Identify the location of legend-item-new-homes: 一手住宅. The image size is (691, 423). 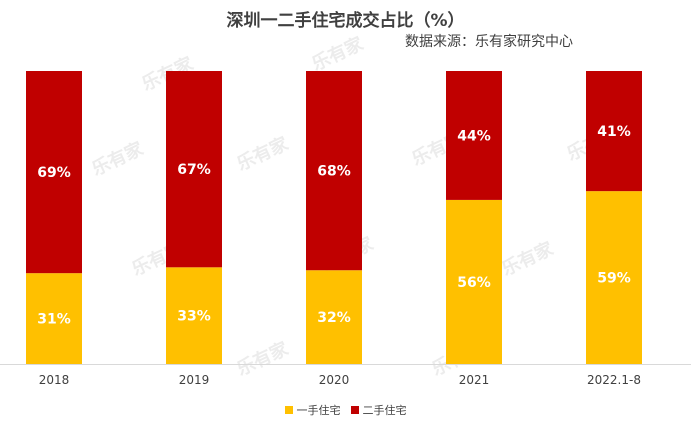
(312, 410).